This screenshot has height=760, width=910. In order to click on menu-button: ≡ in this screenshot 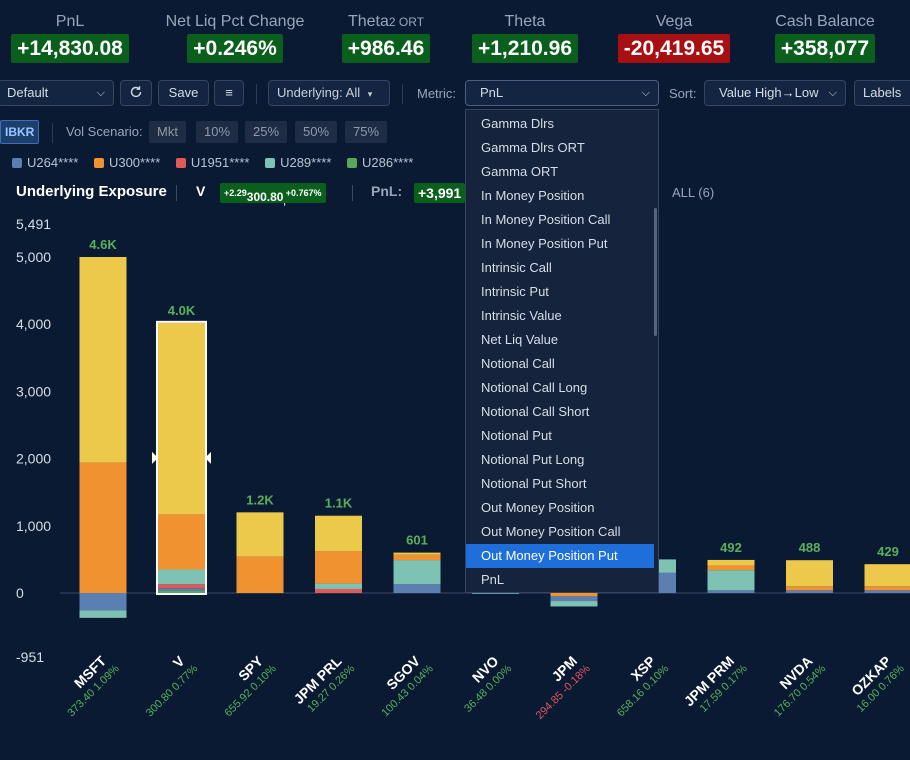, I will do `click(229, 93)`.